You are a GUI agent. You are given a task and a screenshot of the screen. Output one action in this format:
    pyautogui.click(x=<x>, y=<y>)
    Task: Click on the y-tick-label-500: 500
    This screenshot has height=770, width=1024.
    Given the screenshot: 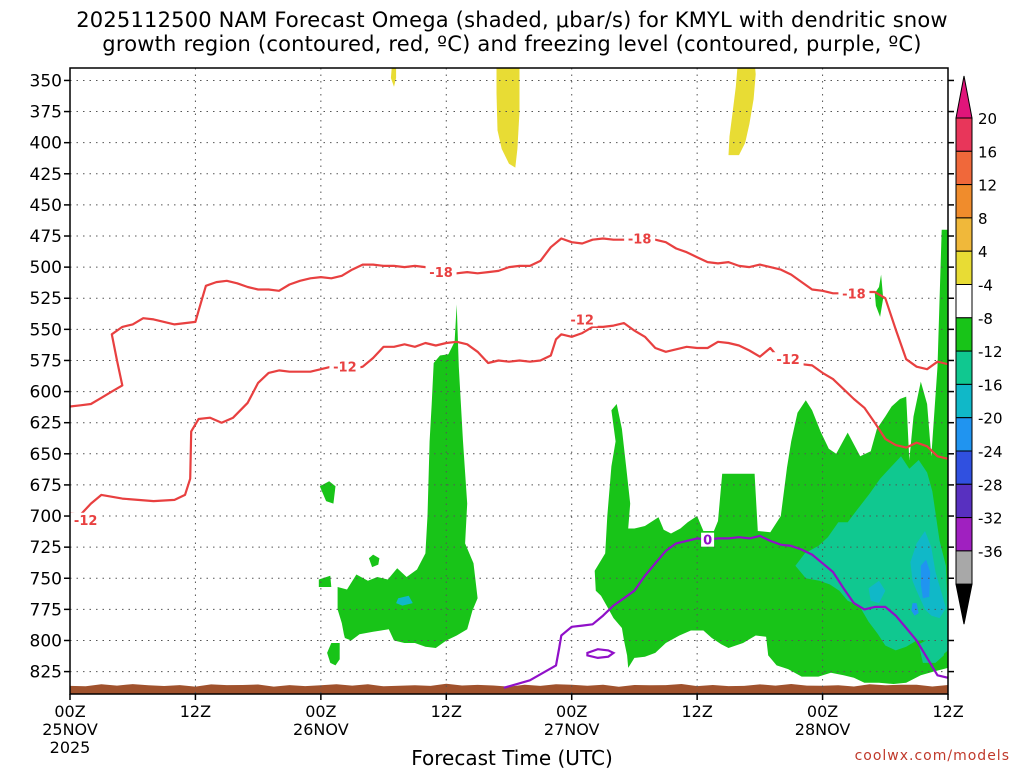 What is the action you would take?
    pyautogui.click(x=46, y=268)
    